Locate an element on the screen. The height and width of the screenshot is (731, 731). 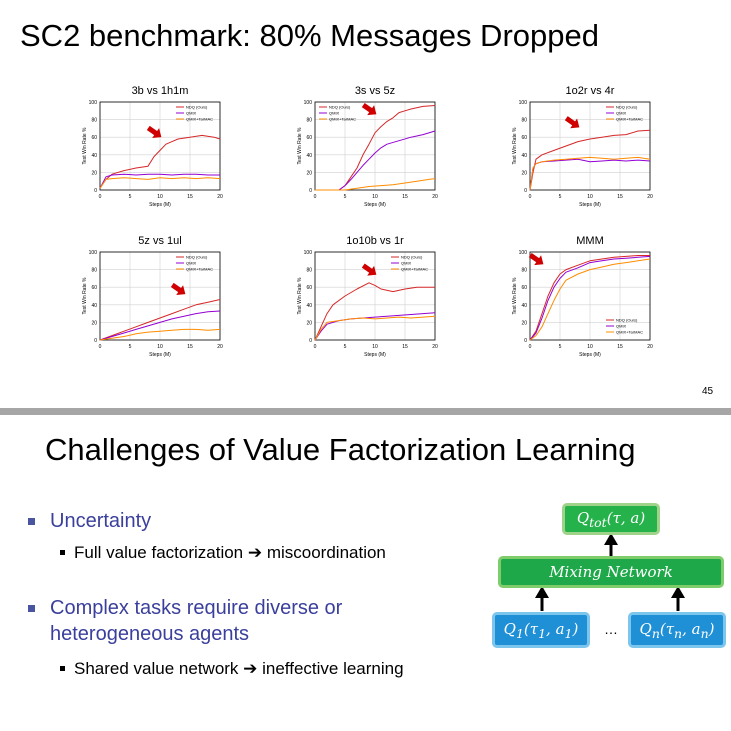
chart-title: 3s vs 5z is located at coordinates (375, 91).